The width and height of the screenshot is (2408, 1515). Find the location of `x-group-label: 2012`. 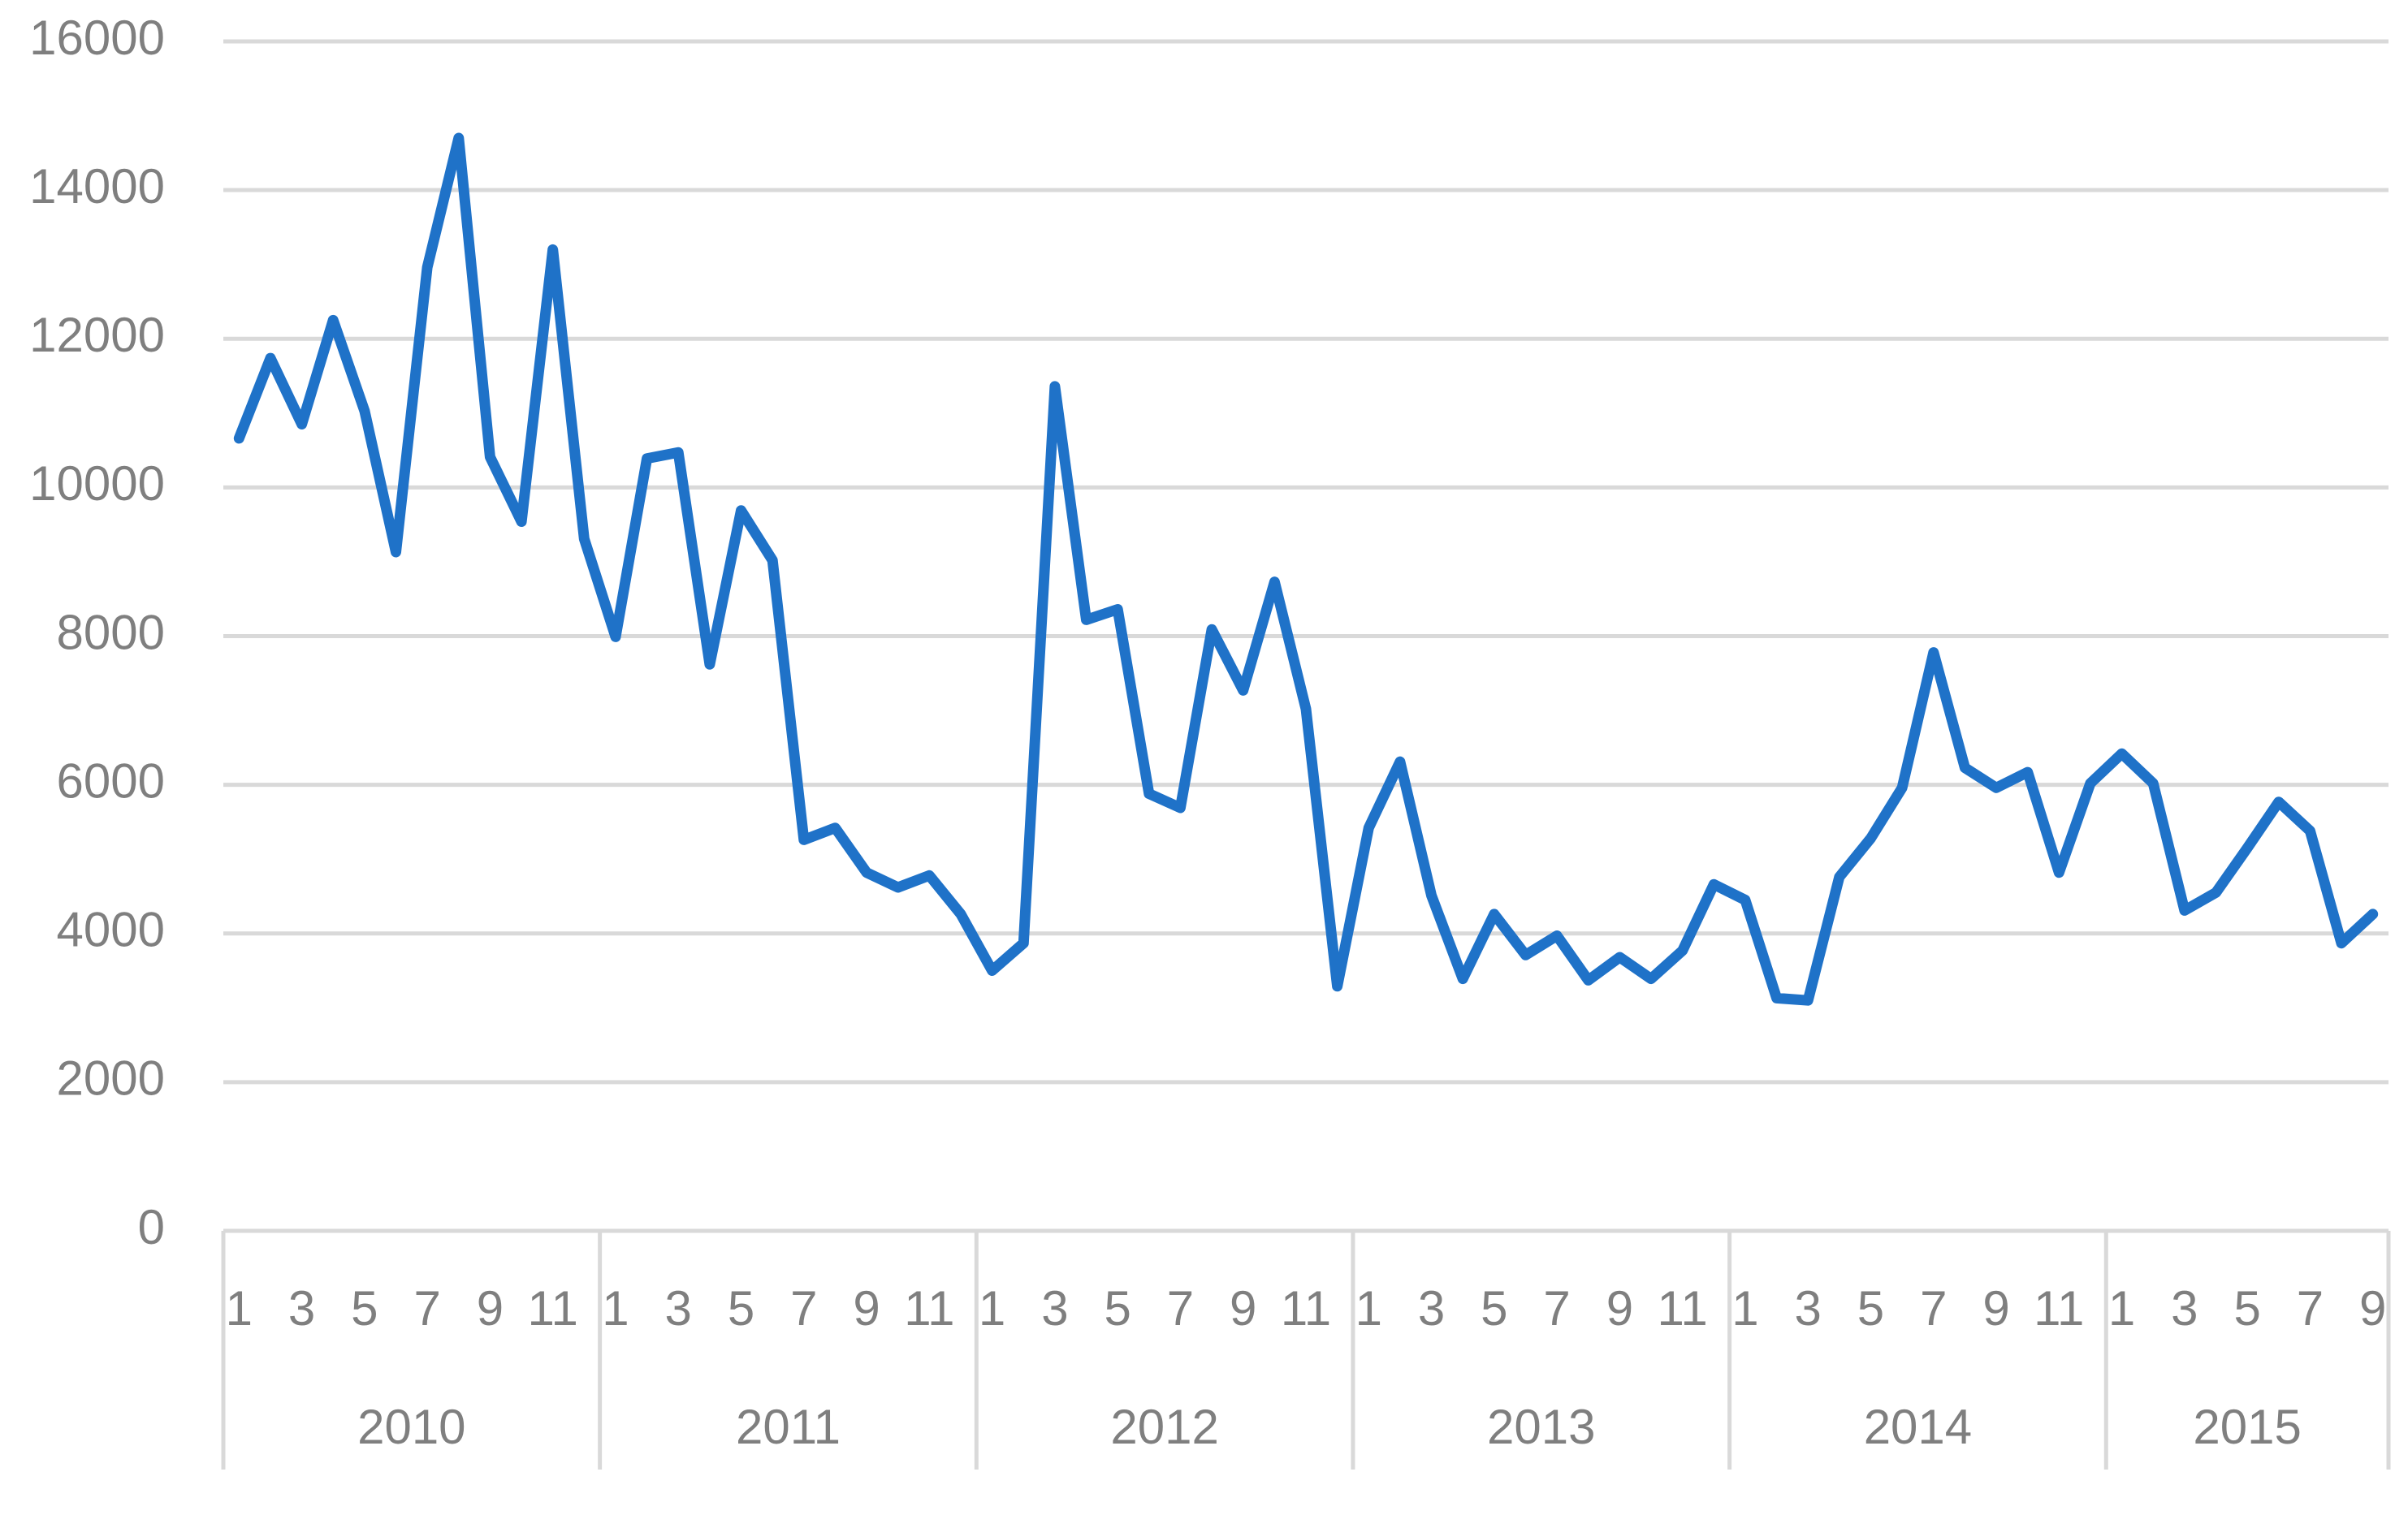

x-group-label: 2012 is located at coordinates (1164, 1427).